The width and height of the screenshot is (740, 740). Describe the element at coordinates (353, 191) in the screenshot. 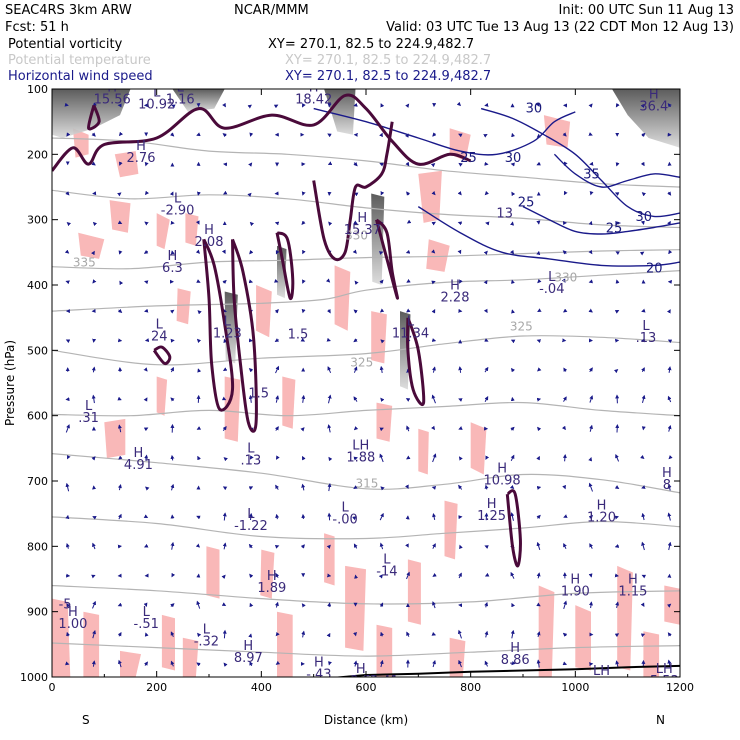

I see `pv-contour` at that location.